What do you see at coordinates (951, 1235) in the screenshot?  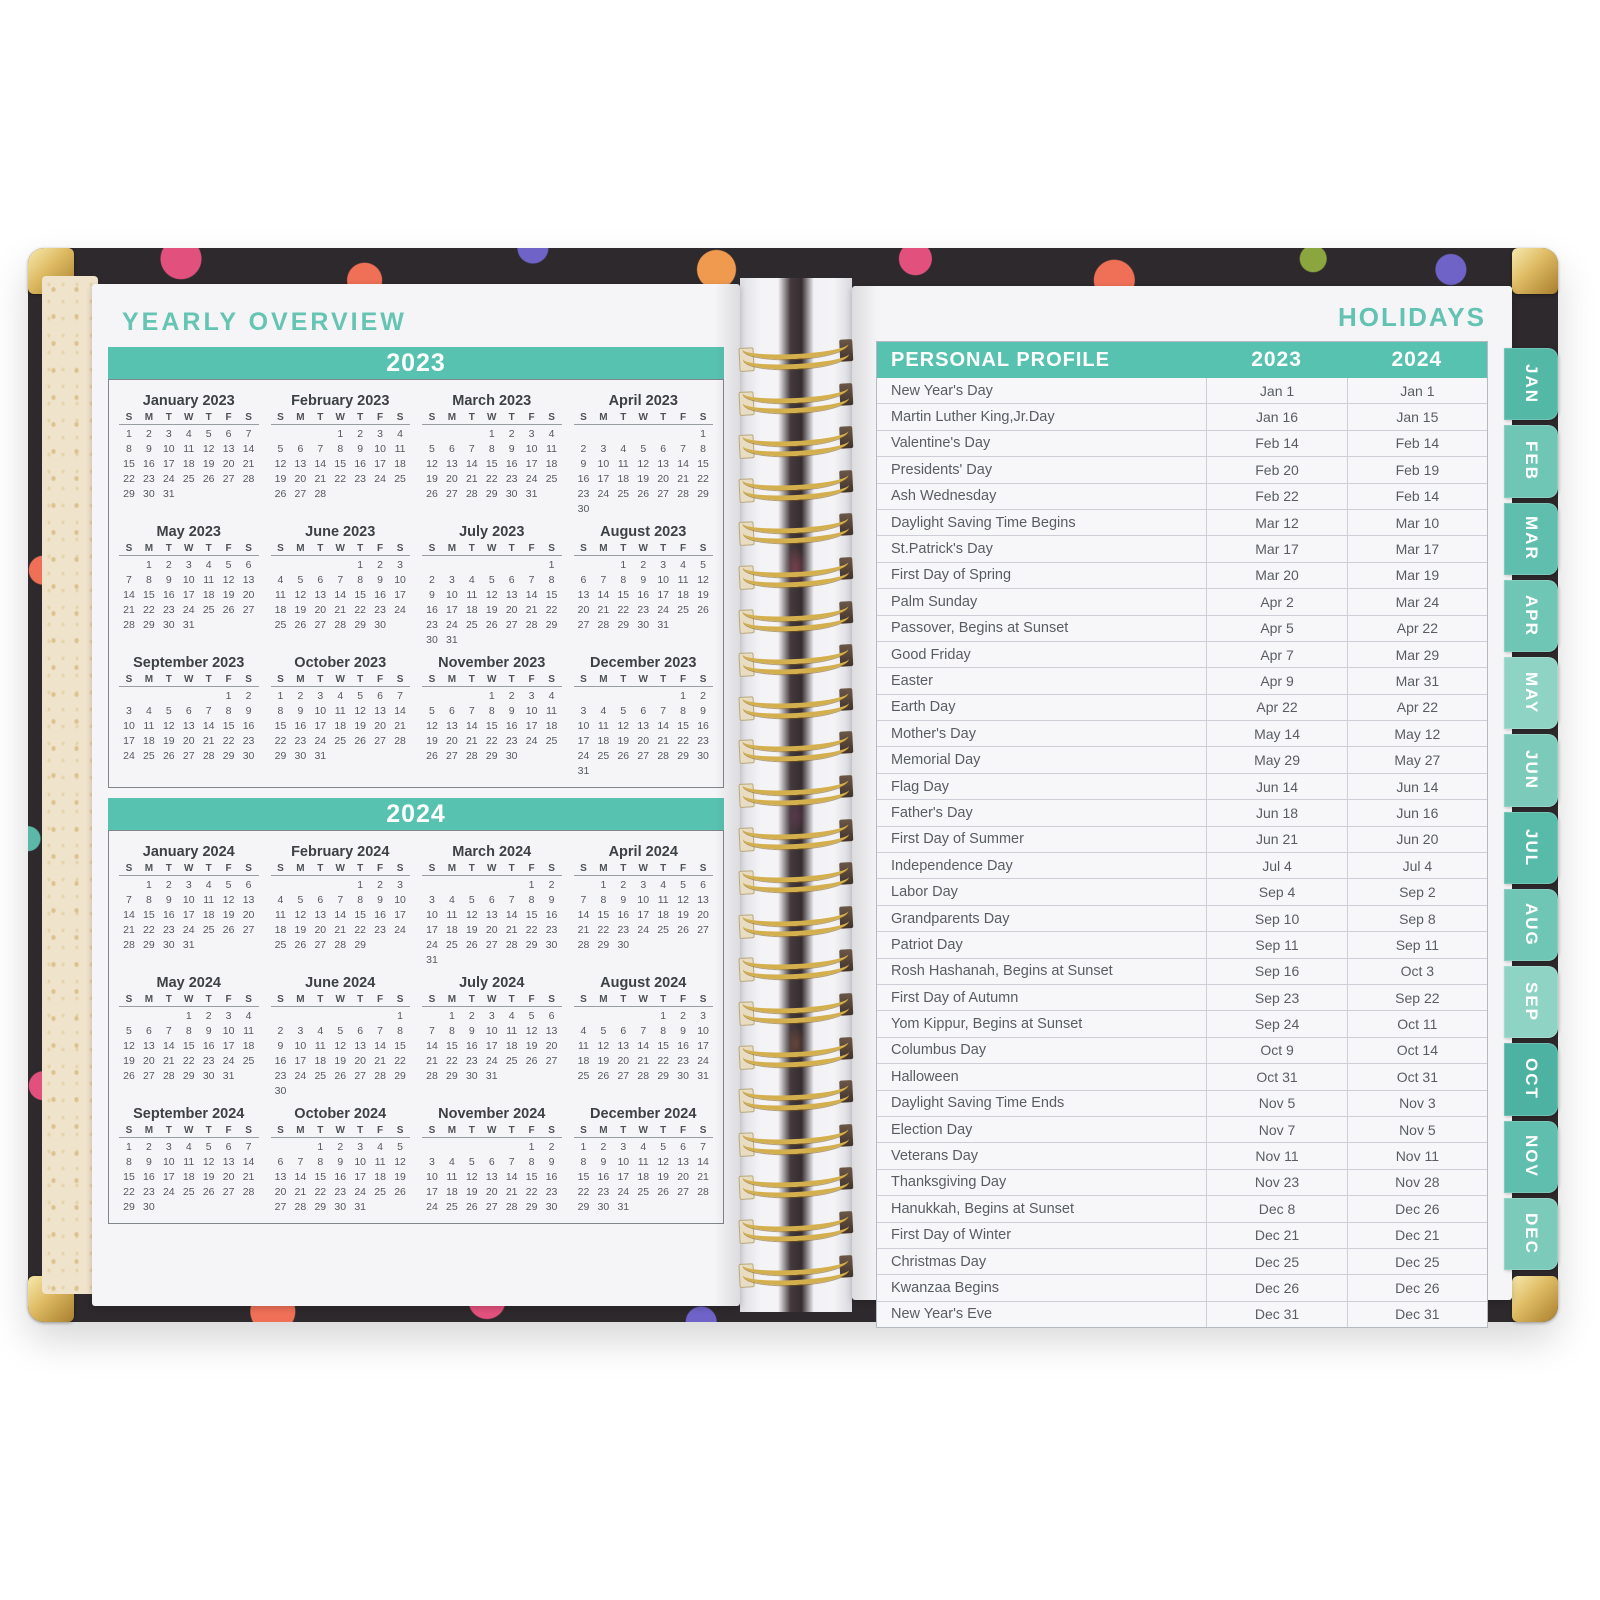 I see `holiday-name: First Day of Winter` at bounding box center [951, 1235].